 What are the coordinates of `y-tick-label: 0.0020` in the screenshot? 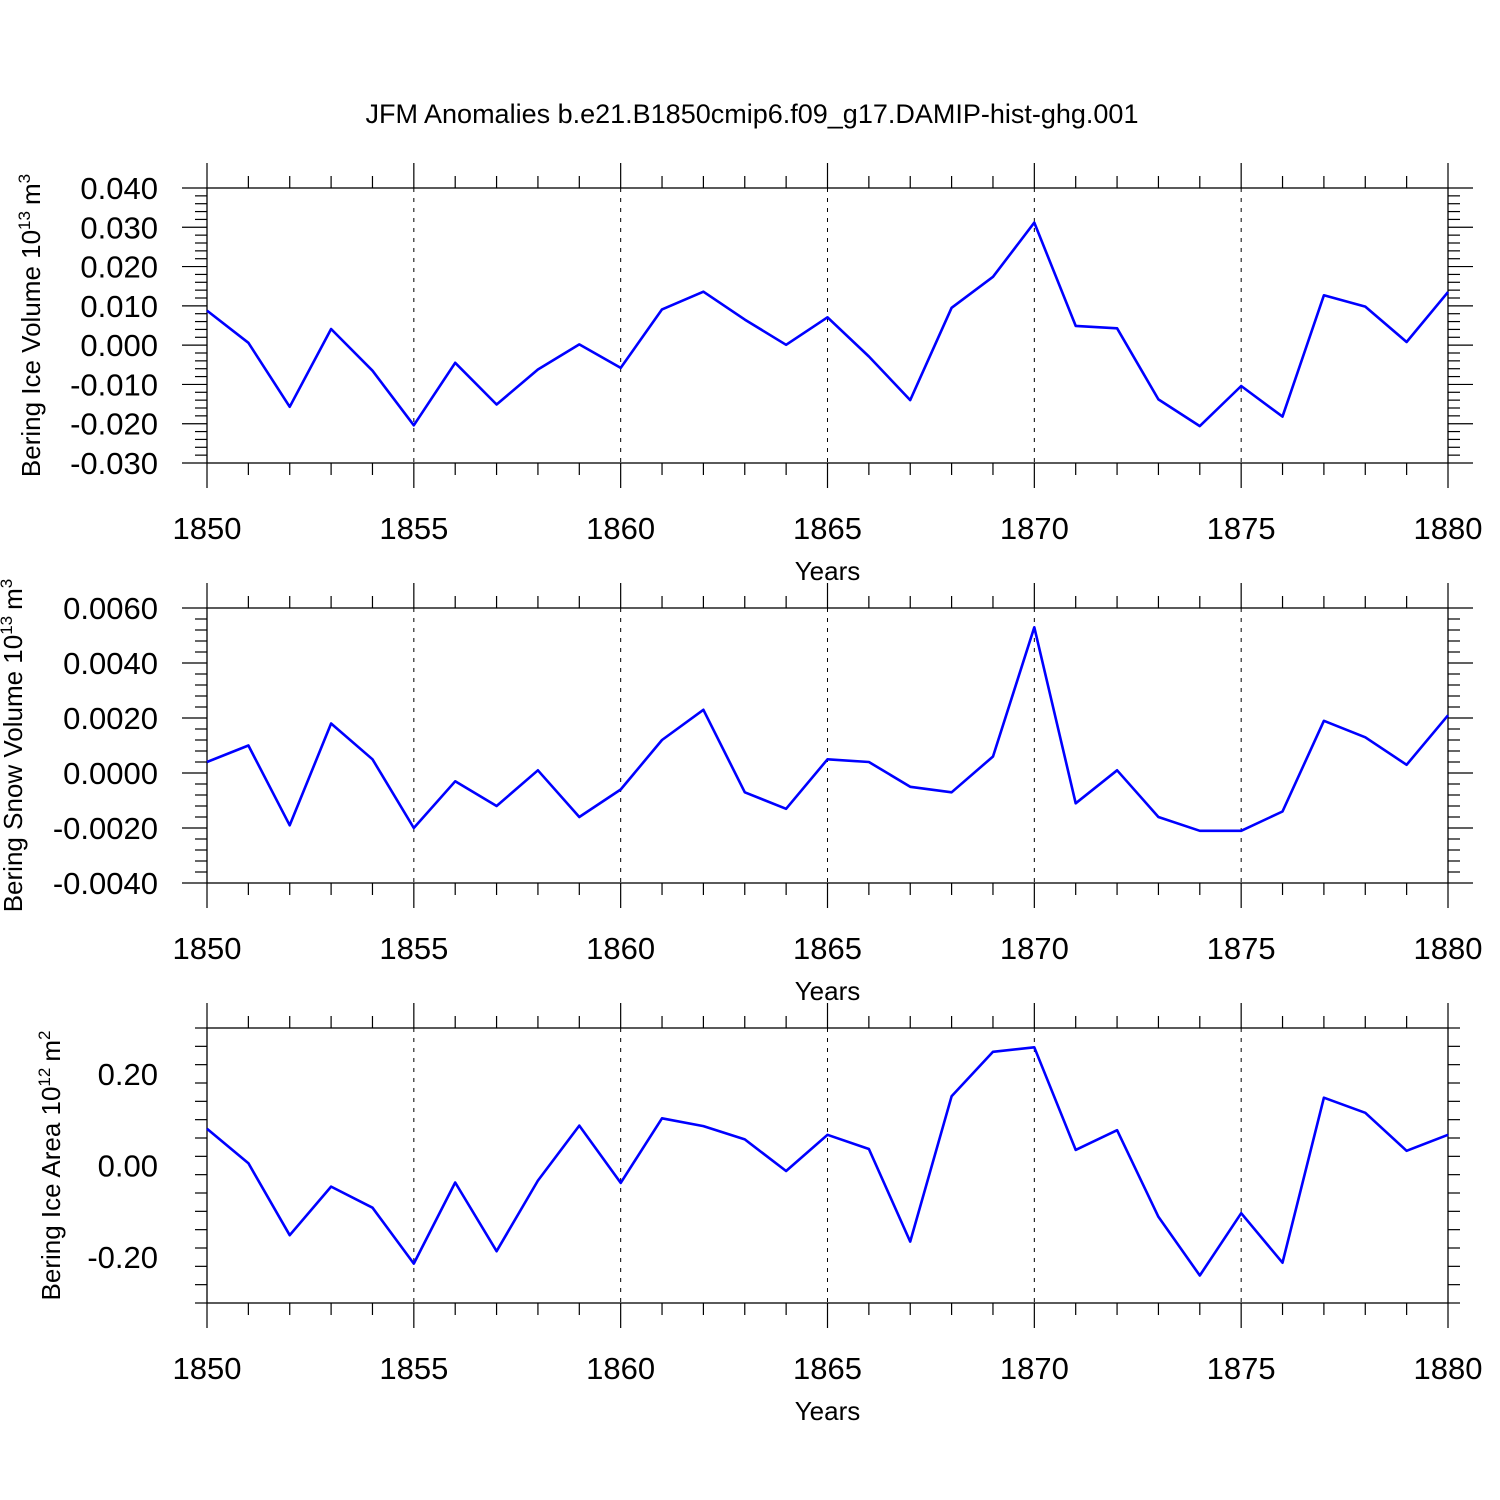 It's located at (110, 718).